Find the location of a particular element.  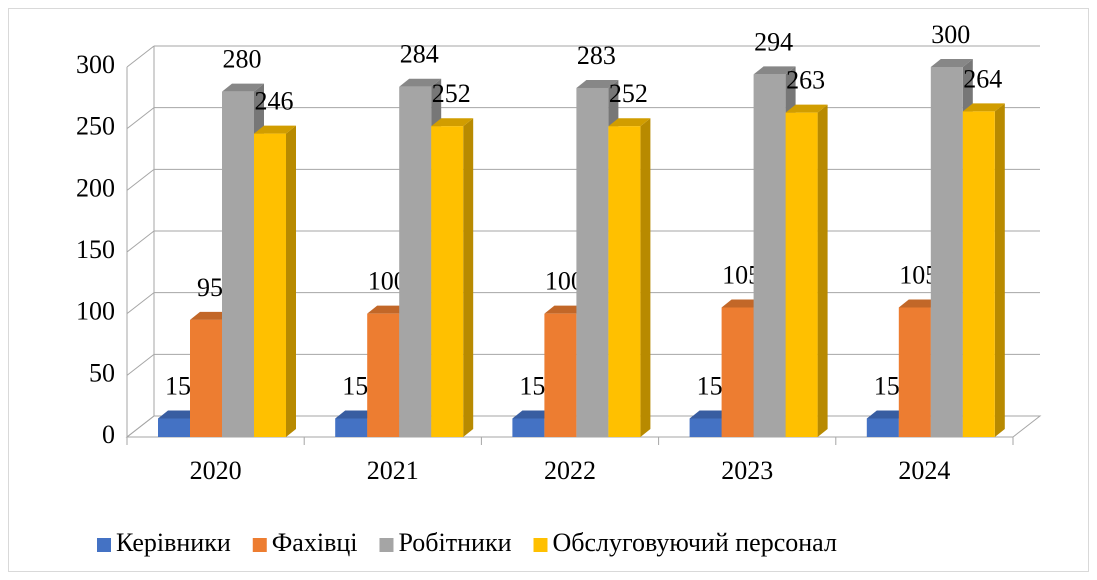

data-label: 263 is located at coordinates (805, 80).